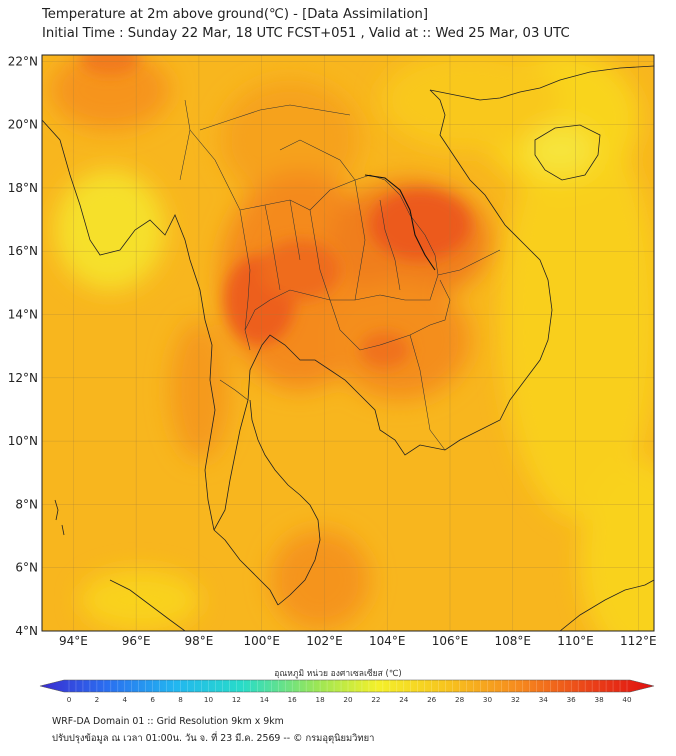 The width and height of the screenshot is (676, 756). I want to click on colorbar-tick-label: 40, so click(627, 699).